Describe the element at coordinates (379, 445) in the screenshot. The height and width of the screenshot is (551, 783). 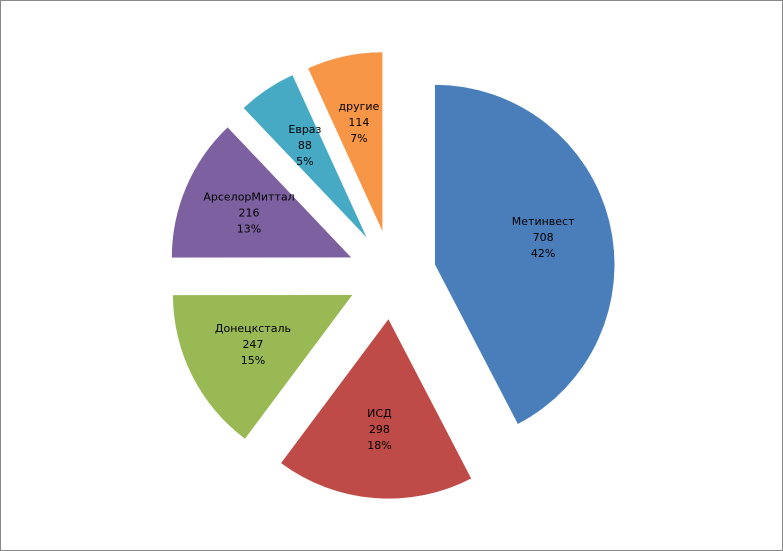
I see `slice-percent: 18%` at that location.